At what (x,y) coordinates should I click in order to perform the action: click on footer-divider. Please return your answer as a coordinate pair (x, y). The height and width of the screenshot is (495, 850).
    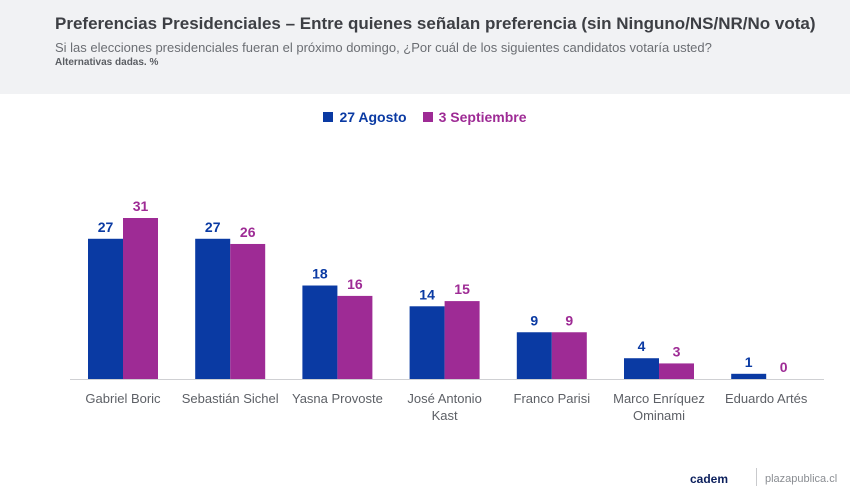
    Looking at the image, I should click on (756, 477).